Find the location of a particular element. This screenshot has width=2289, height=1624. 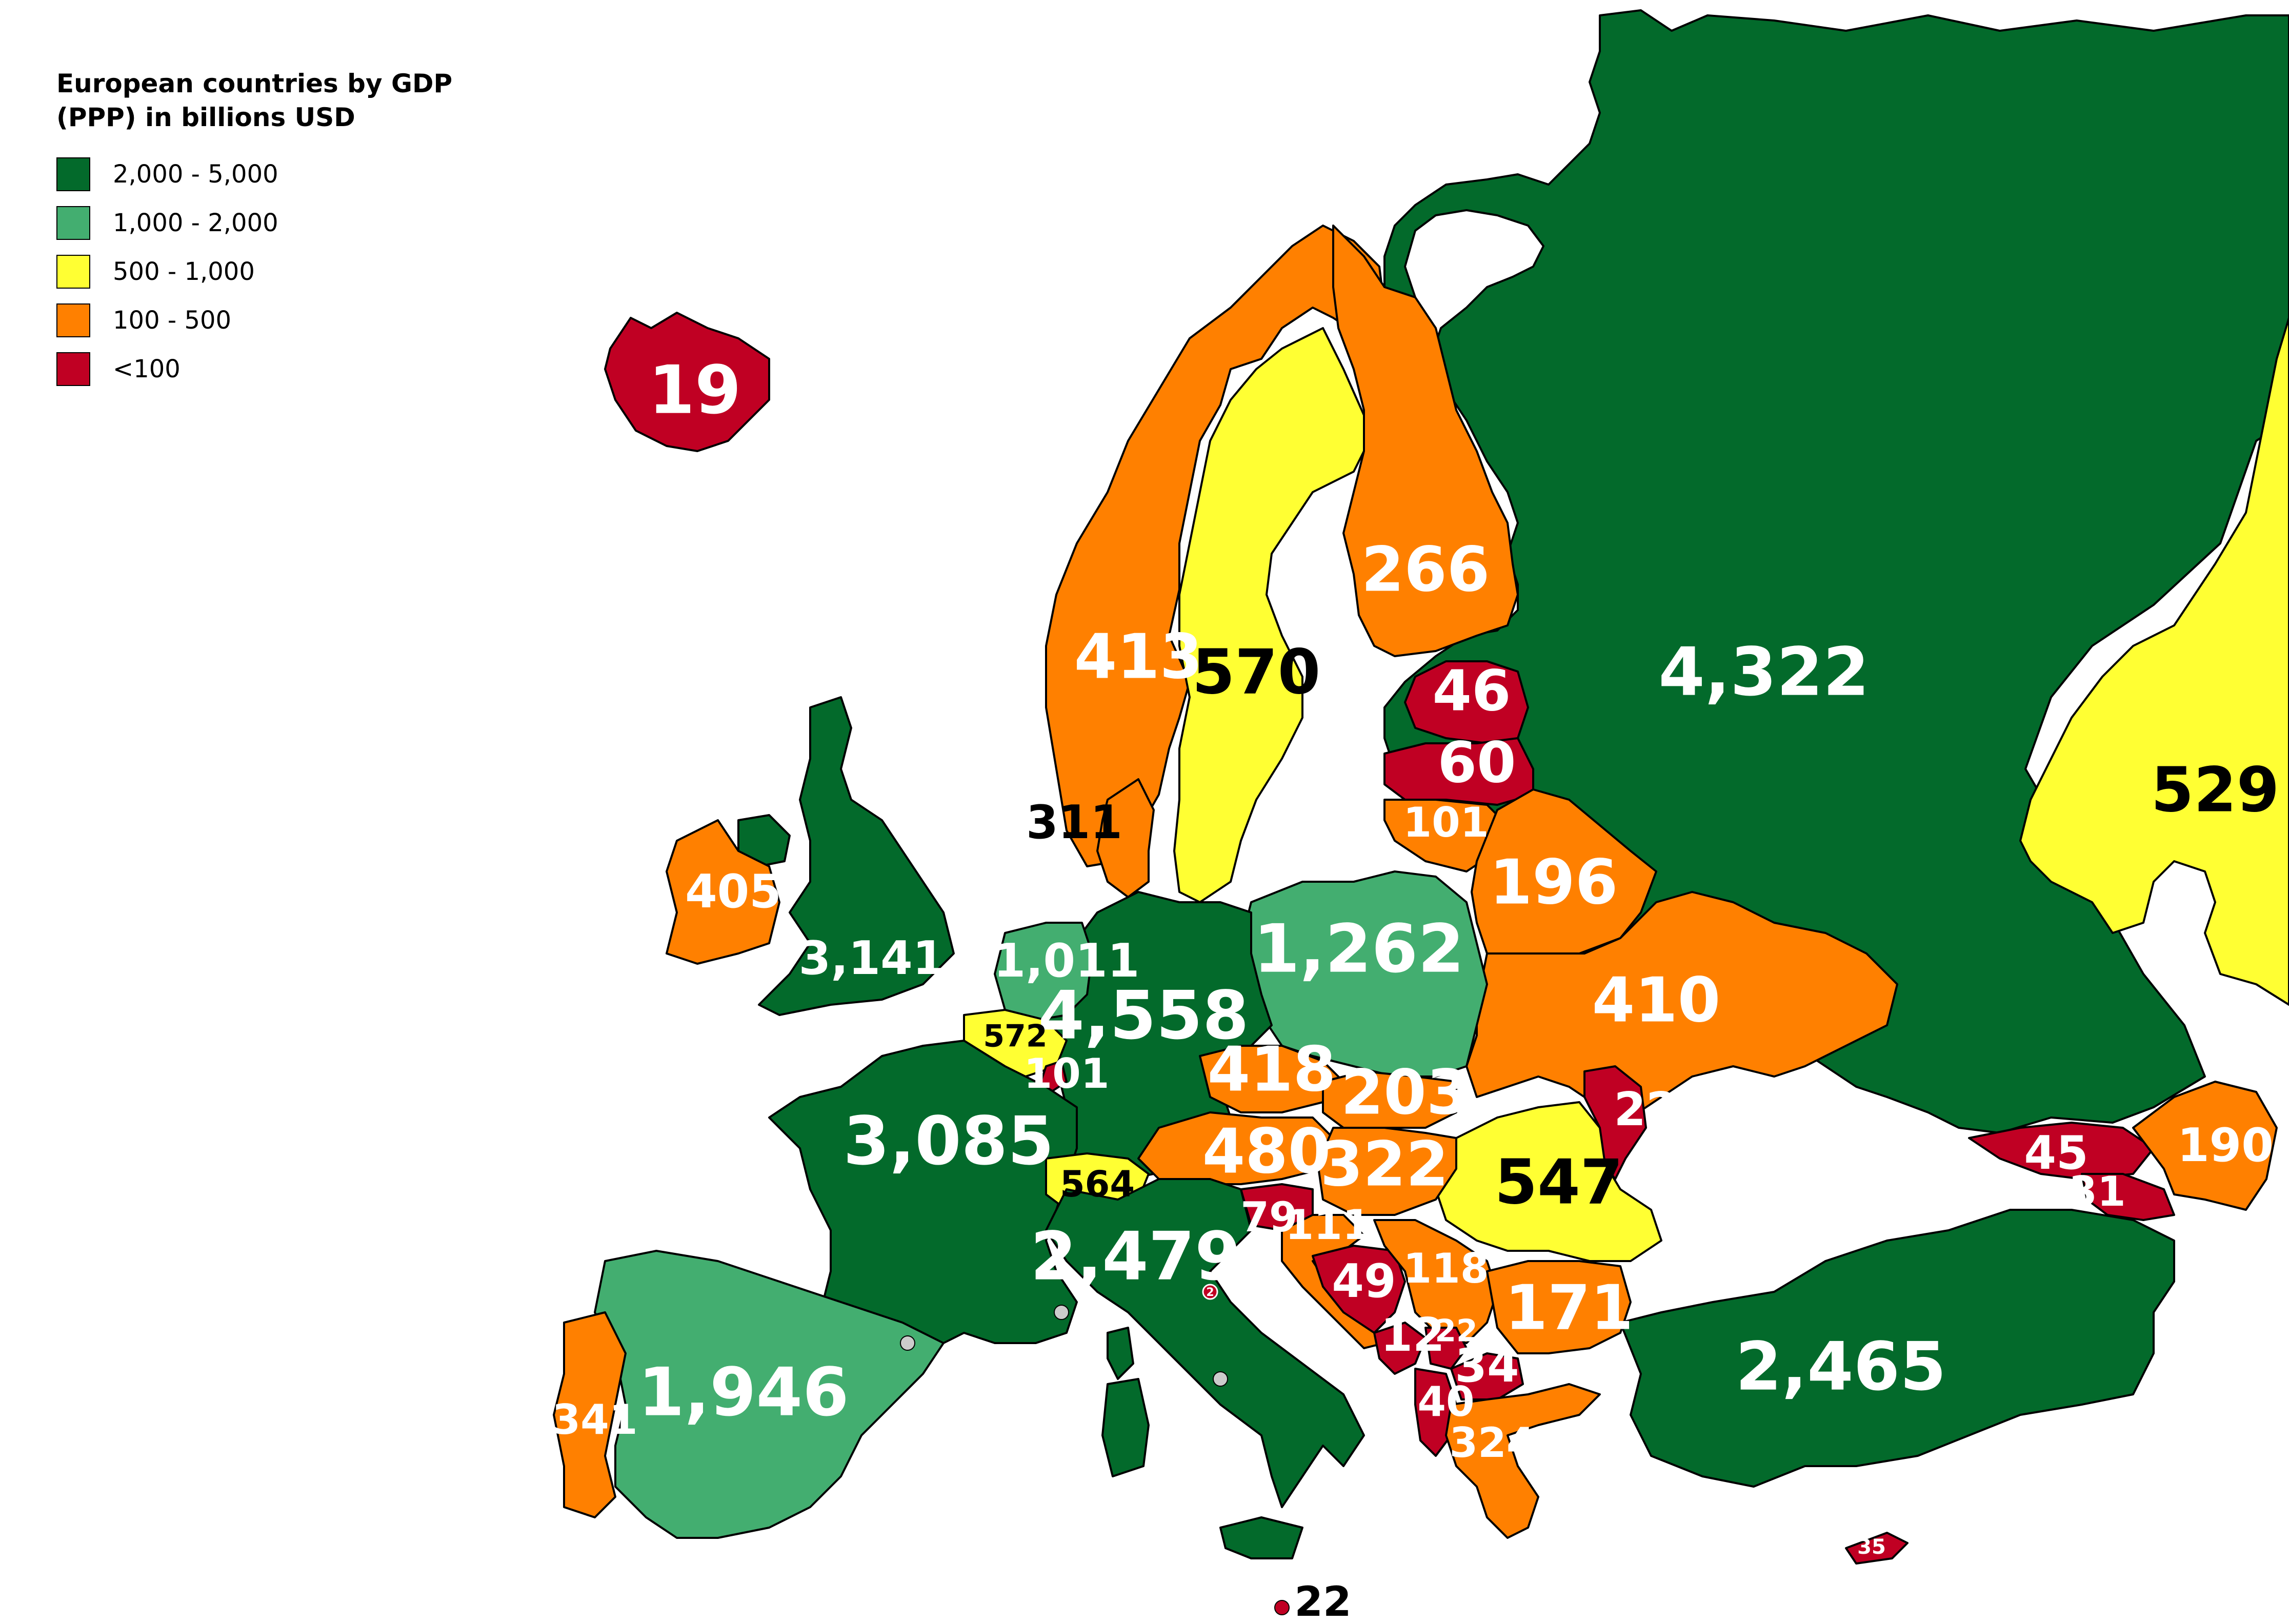

value-greece: 324 is located at coordinates (1492, 1443).